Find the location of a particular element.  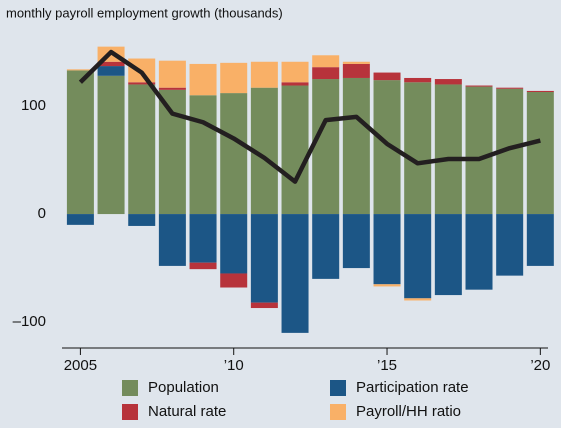

x-tick-label: ’20 is located at coordinates (540, 365).